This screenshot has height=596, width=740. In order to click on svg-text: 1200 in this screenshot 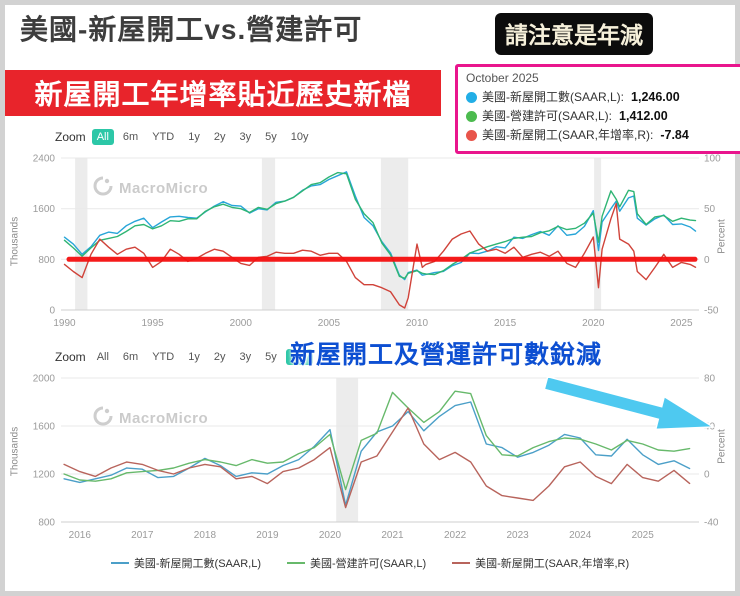, I will do `click(44, 475)`.